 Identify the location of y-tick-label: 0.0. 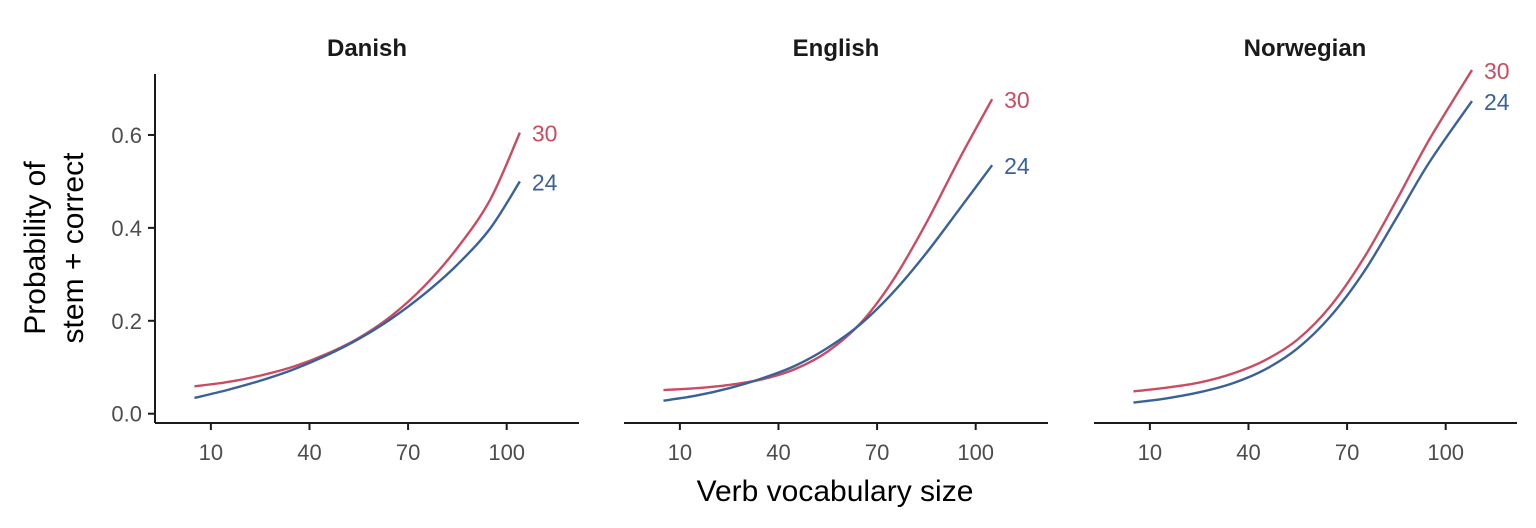
(126, 414).